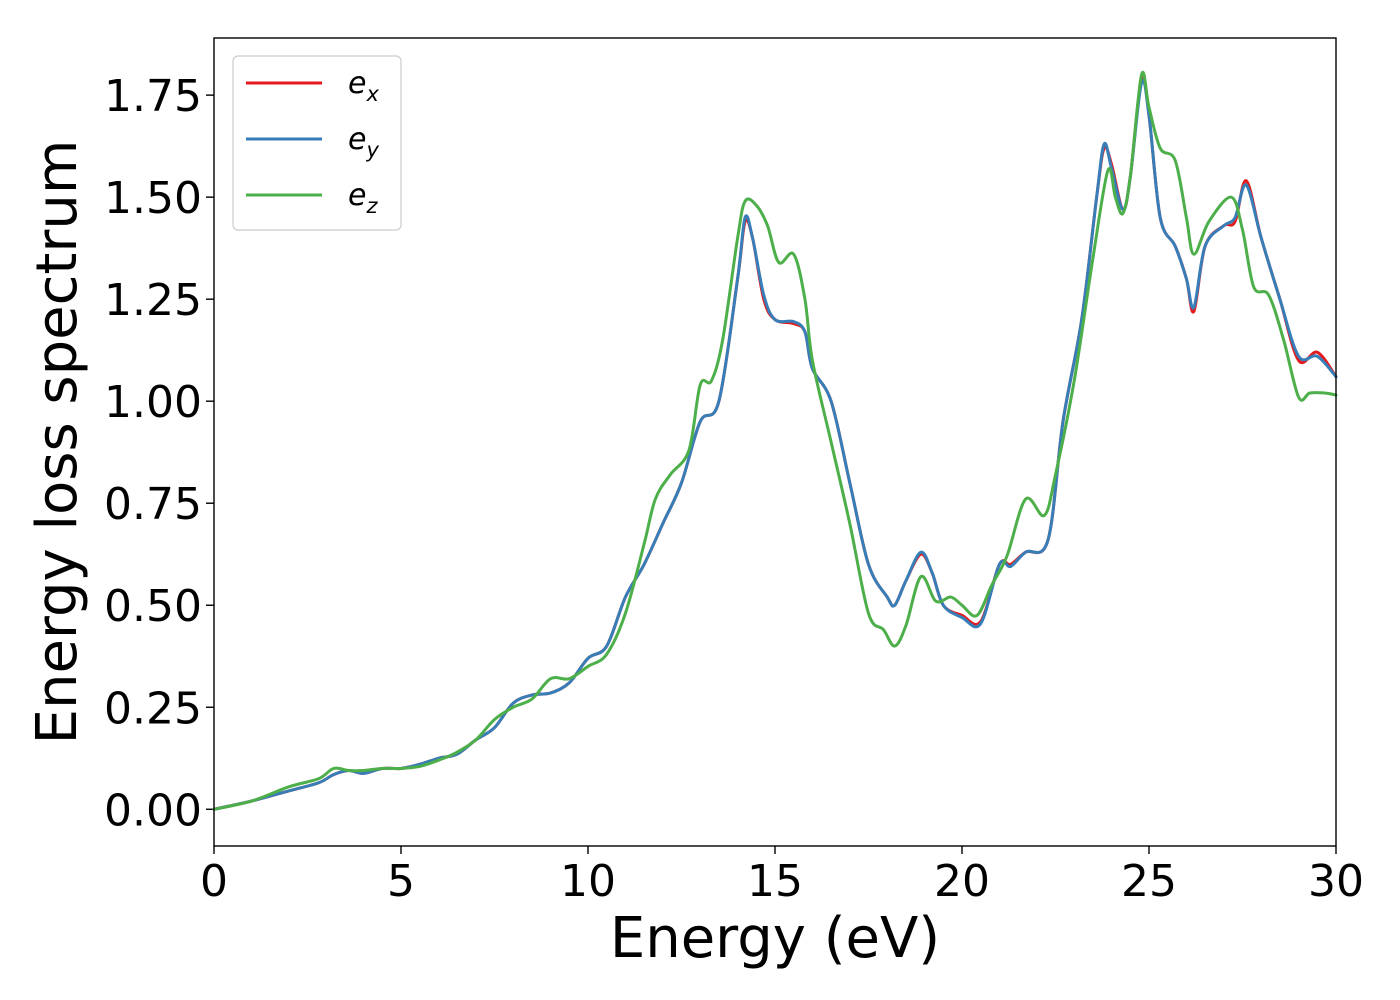  I want to click on x-tick-label: 5, so click(401, 881).